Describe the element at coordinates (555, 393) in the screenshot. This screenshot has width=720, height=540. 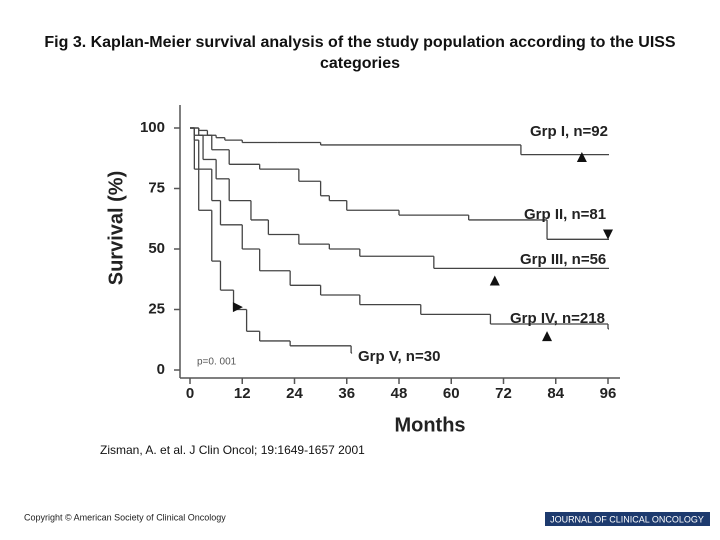
I see `x-tick-label: 84` at that location.